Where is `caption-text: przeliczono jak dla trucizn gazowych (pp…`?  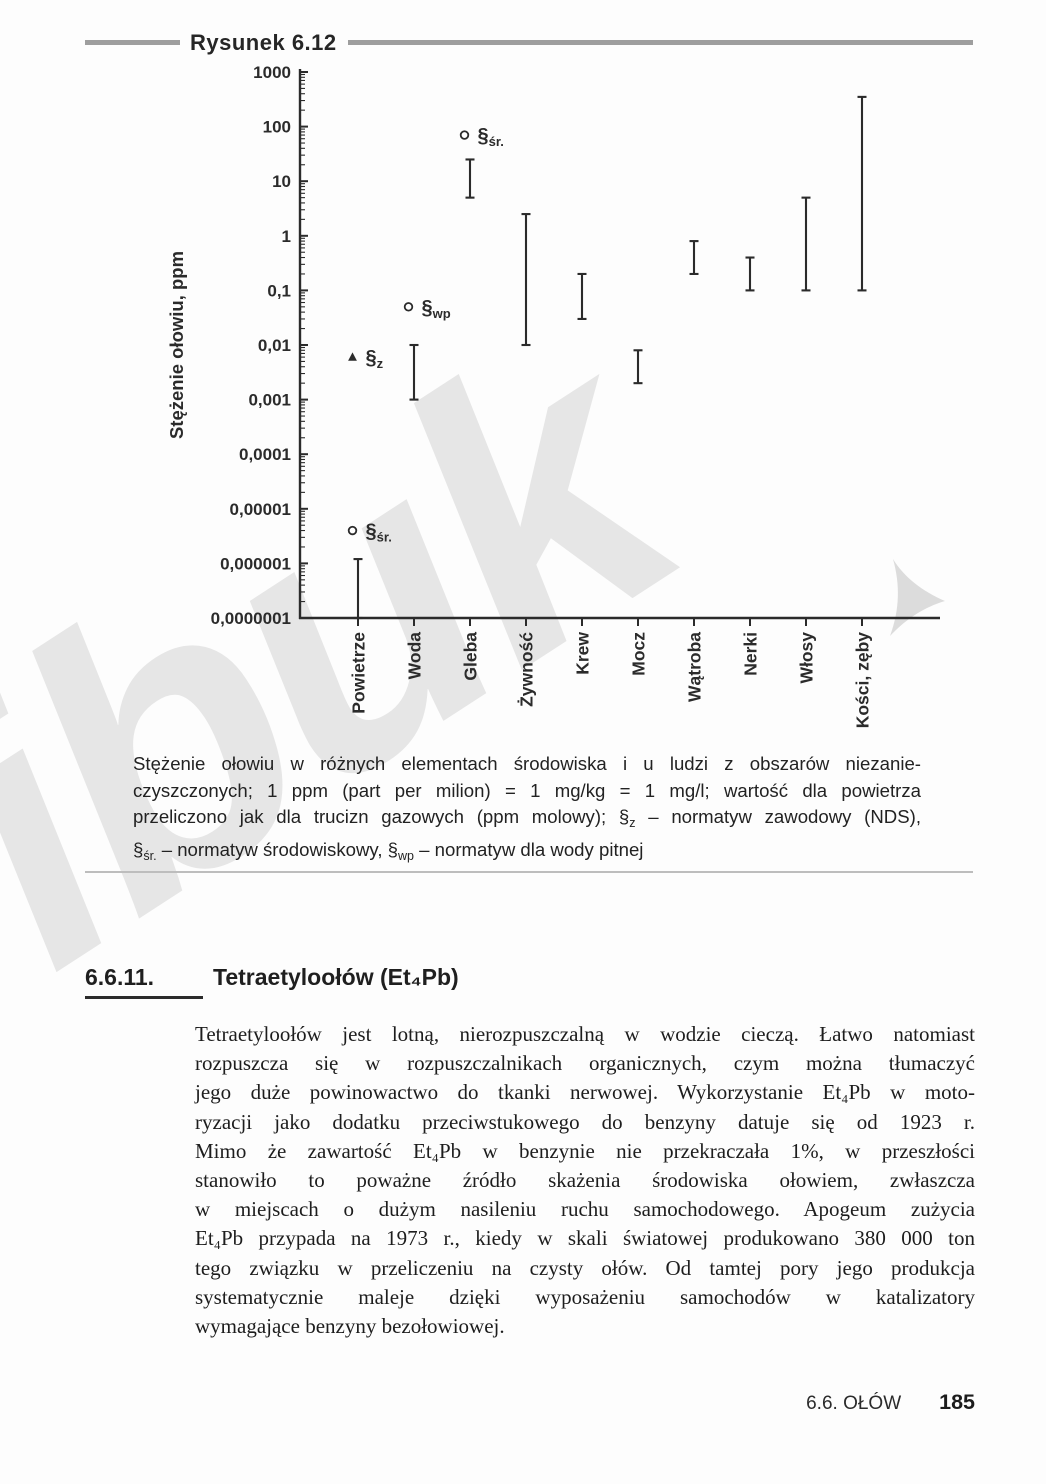 caption-text: przeliczono jak dla trucizn gazowych (pp… is located at coordinates (381, 817).